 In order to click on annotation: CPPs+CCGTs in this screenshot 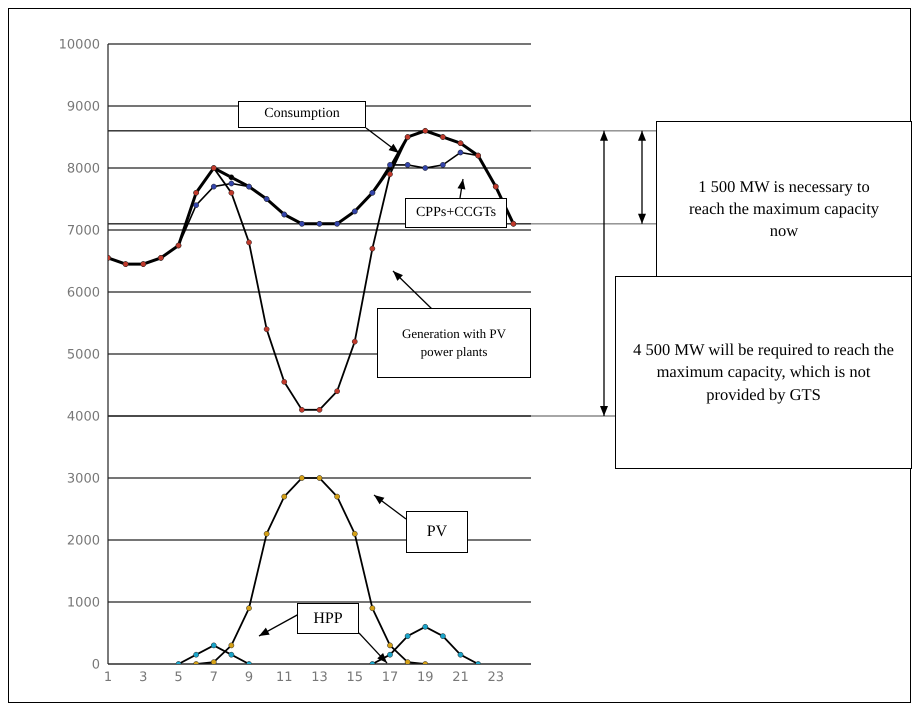, I will do `click(456, 213)`.